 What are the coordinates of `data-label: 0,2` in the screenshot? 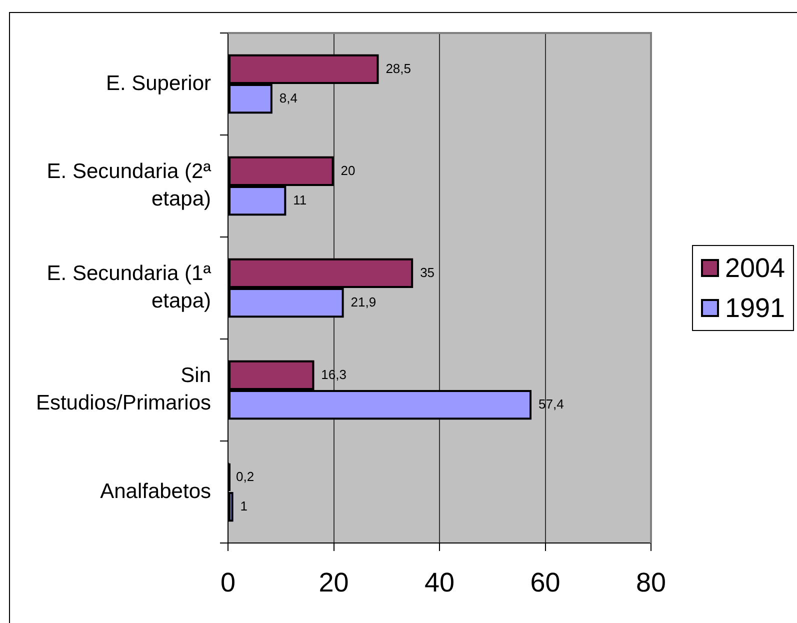 It's located at (245, 476).